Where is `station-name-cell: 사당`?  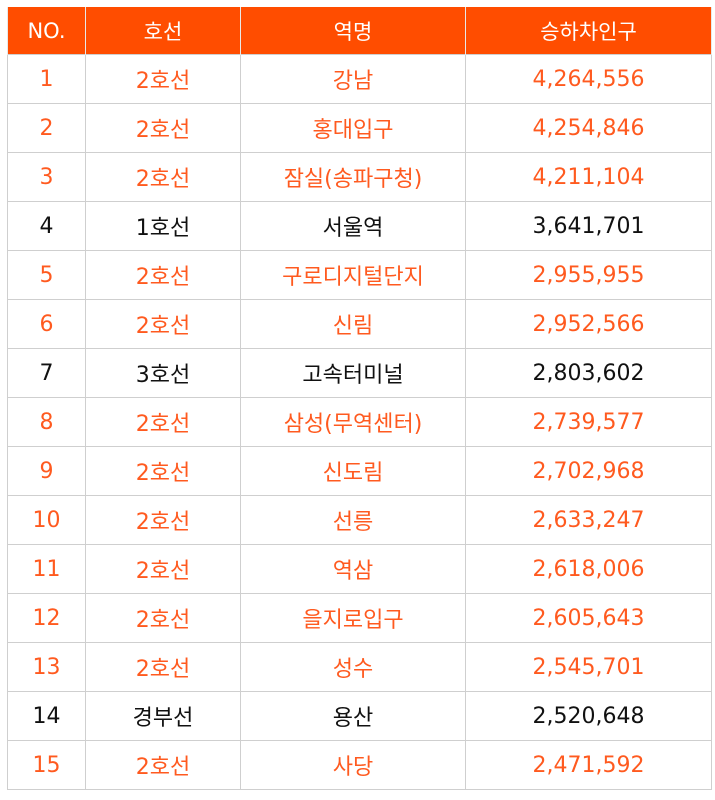 station-name-cell: 사당 is located at coordinates (353, 765).